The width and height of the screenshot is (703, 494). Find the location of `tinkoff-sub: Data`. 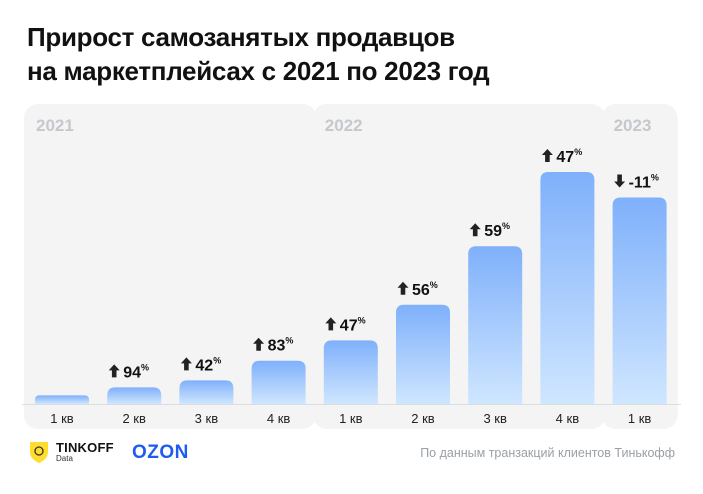

tinkoff-sub: Data is located at coordinates (64, 458).